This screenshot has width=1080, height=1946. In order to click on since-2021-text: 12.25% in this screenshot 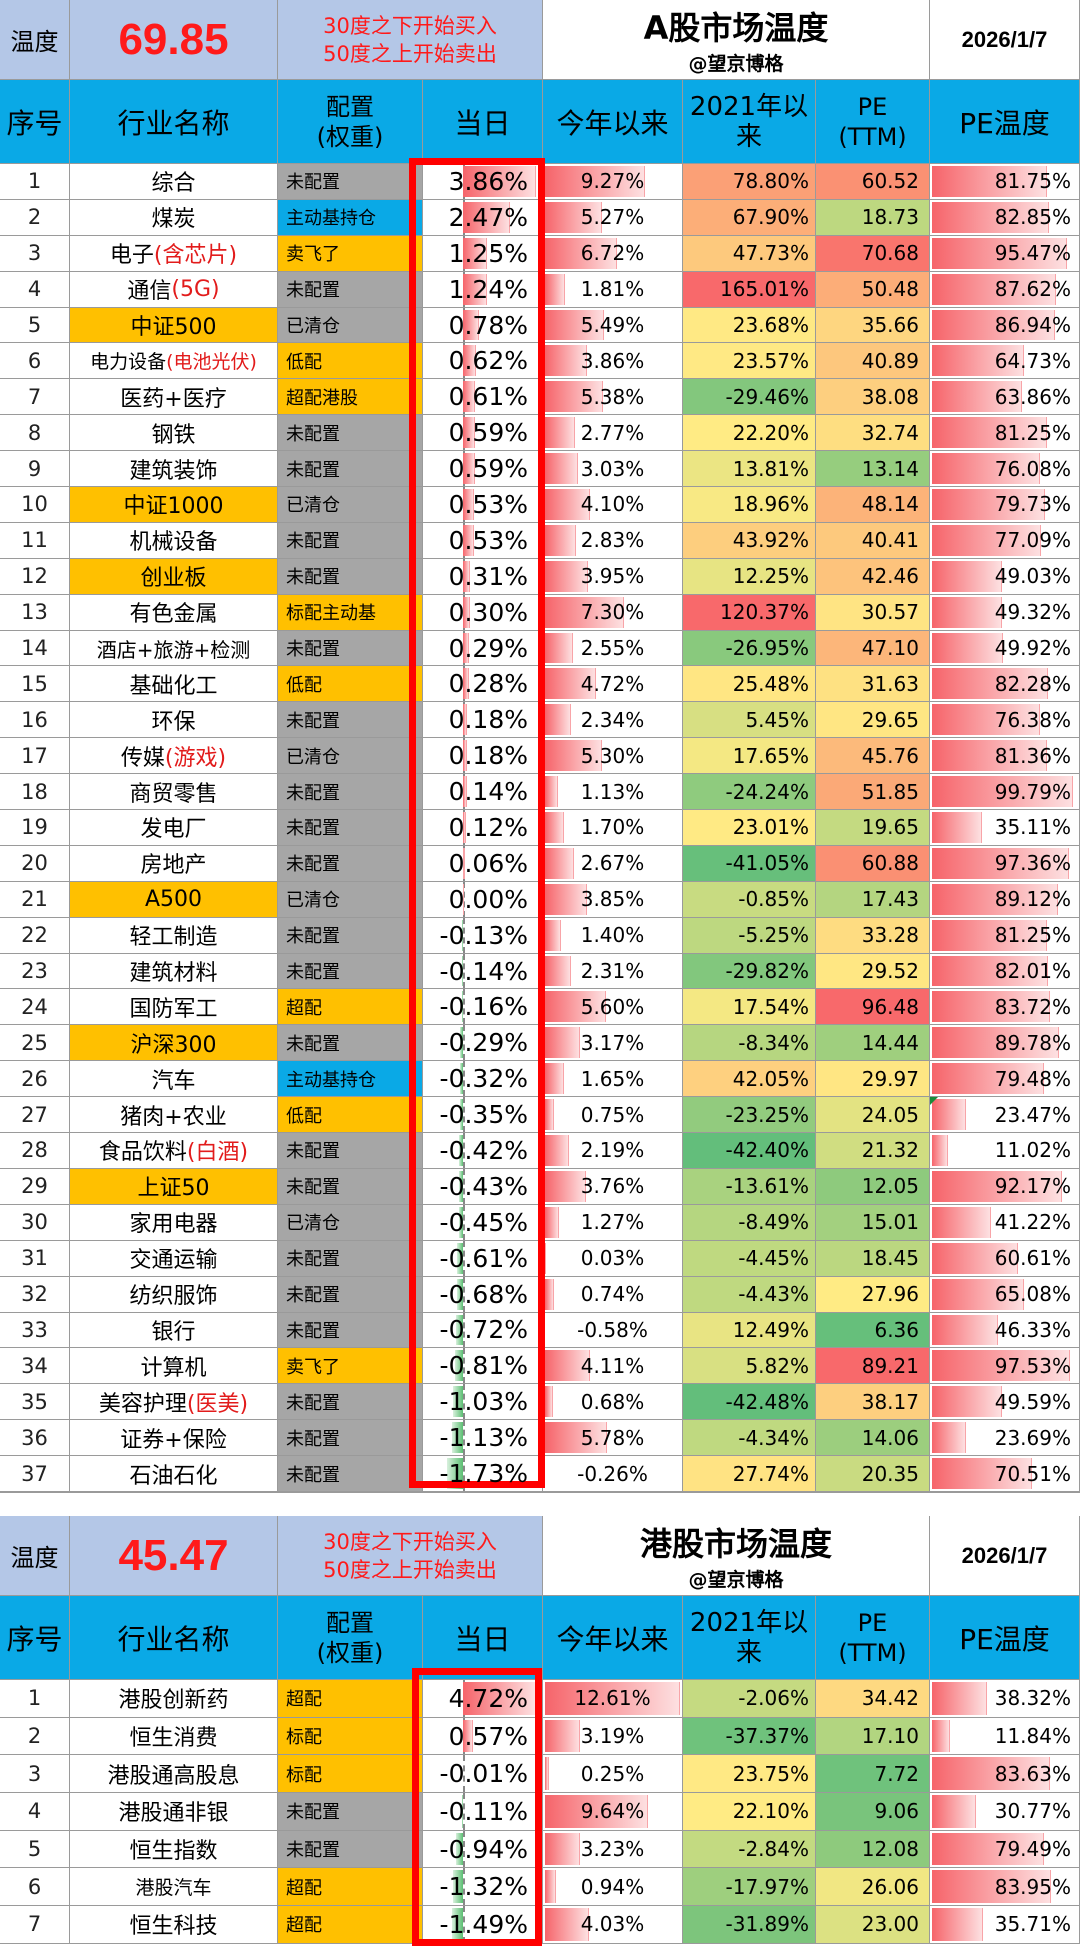, I will do `click(770, 576)`.